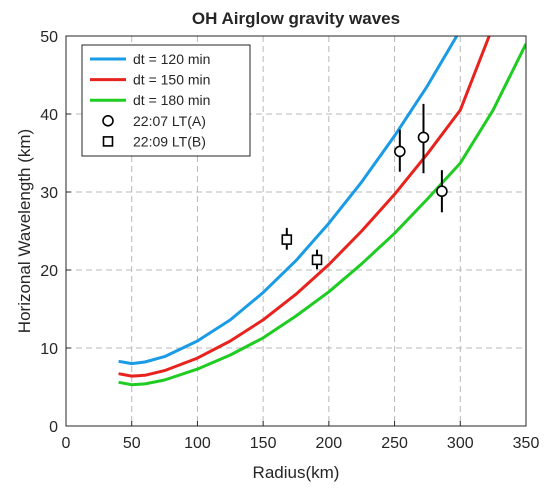 Image resolution: width=550 pixels, height=492 pixels. I want to click on y-tick-label: 40, so click(49, 115).